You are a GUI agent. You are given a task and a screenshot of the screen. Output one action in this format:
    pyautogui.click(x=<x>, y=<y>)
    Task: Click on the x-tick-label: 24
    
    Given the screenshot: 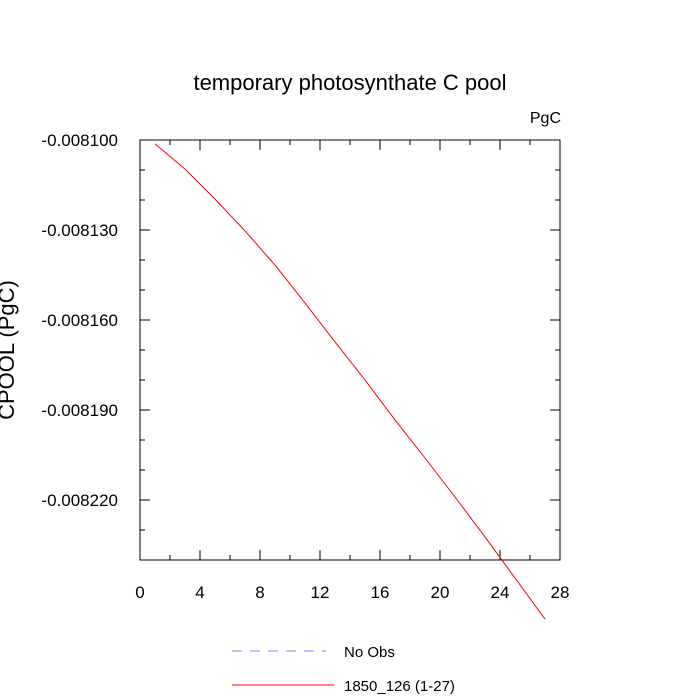 What is the action you would take?
    pyautogui.click(x=500, y=592)
    